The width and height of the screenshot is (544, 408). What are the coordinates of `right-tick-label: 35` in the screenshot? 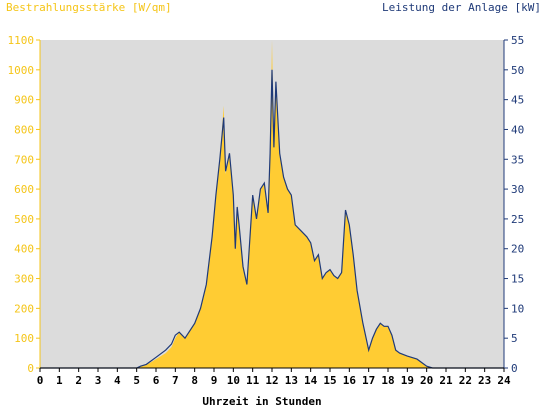 It's located at (517, 159).